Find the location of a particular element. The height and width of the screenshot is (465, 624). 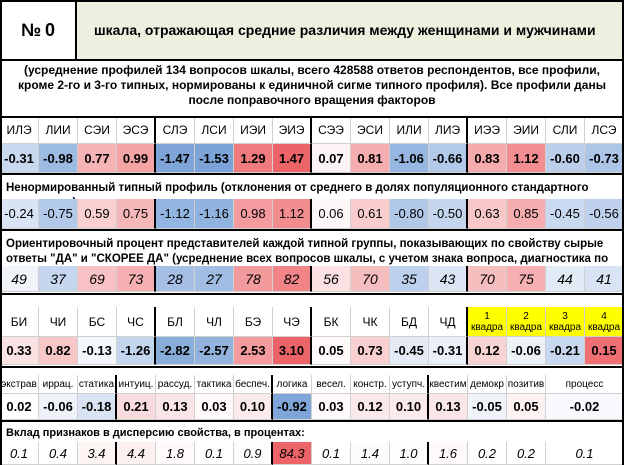

trait-header-5: тактика is located at coordinates (214, 384).